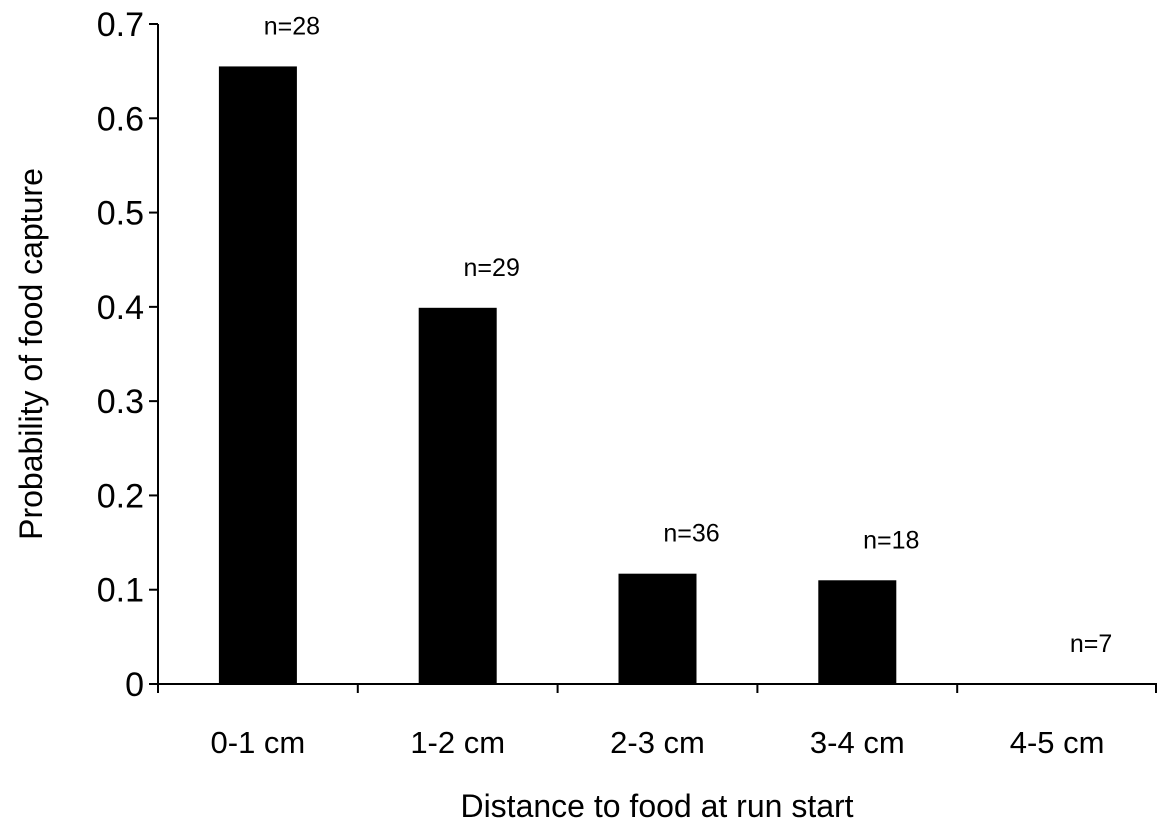  Describe the element at coordinates (120, 402) in the screenshot. I see `y-tick-label: 0.3` at that location.